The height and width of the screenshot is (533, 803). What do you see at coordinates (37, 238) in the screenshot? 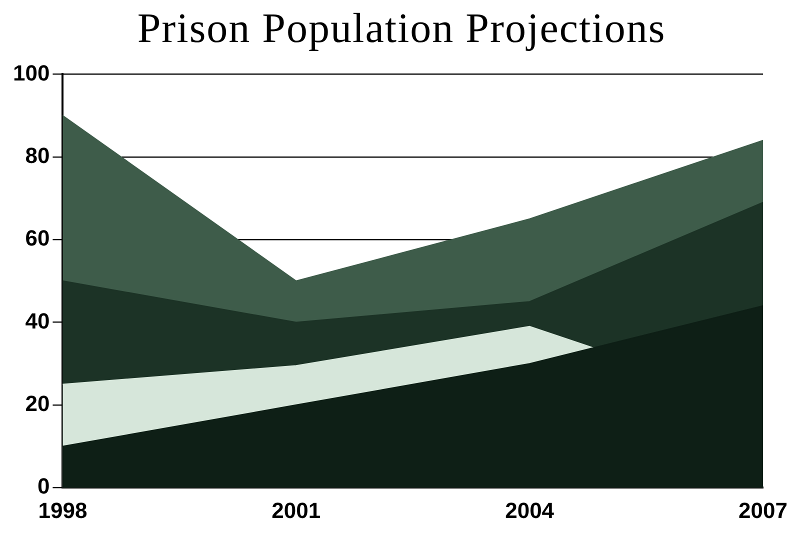
I see `y-tick-label: 60` at bounding box center [37, 238].